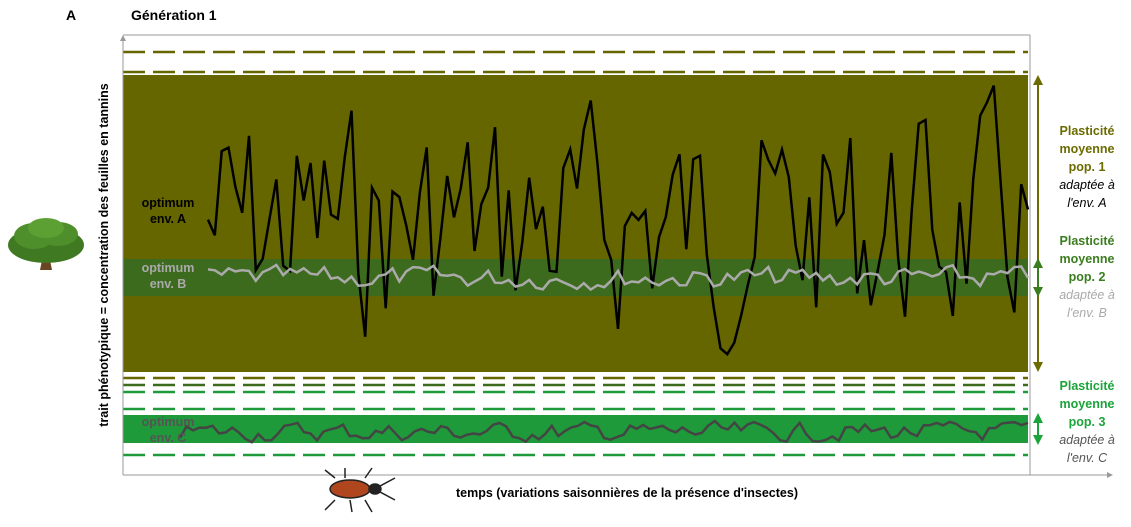 The width and height of the screenshot is (1131, 527). What do you see at coordinates (1086, 203) in the screenshot?
I see `pop-label: l'env. A` at bounding box center [1086, 203].